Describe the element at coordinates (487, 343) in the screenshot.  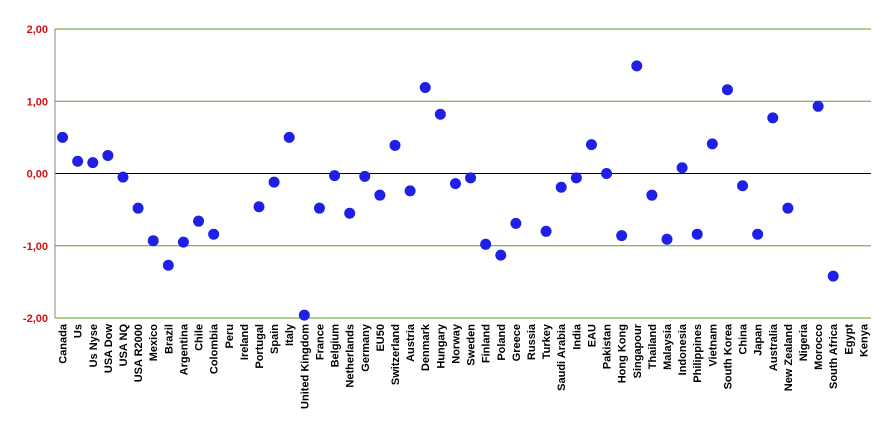
I see `x-tick-label: Finland` at that location.